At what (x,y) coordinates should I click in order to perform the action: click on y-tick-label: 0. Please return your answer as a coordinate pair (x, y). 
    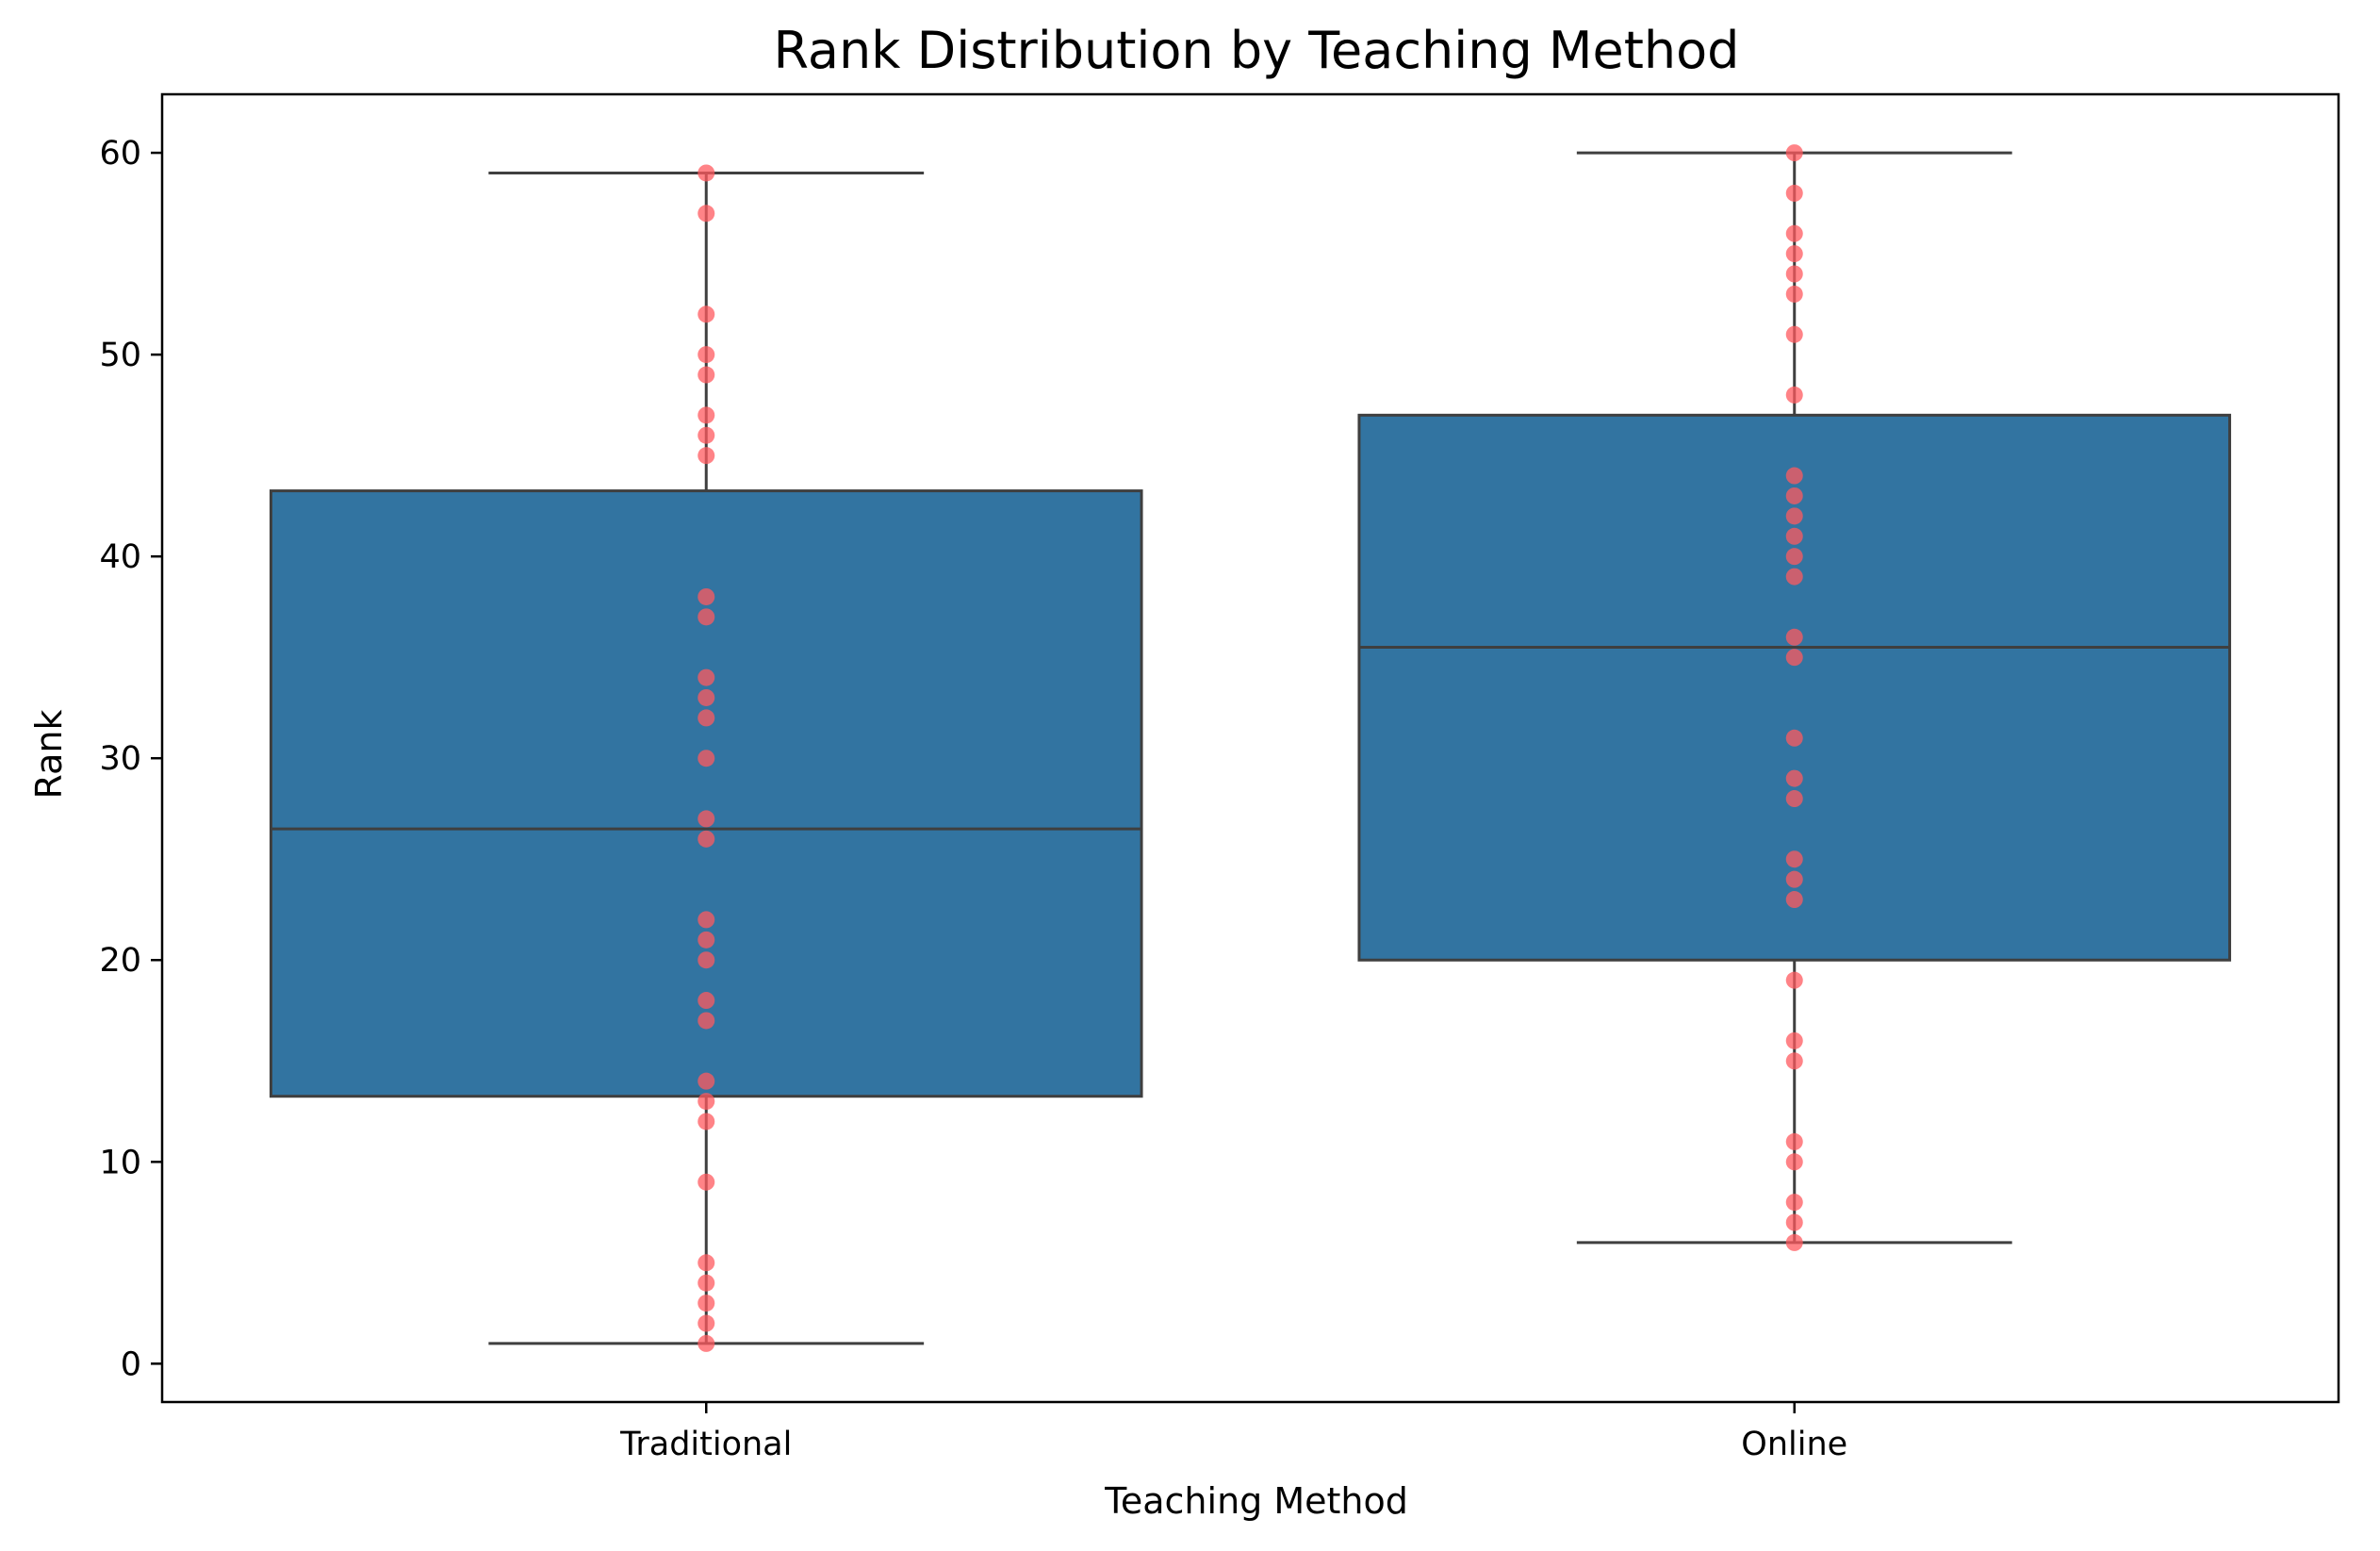
    Looking at the image, I should click on (131, 1364).